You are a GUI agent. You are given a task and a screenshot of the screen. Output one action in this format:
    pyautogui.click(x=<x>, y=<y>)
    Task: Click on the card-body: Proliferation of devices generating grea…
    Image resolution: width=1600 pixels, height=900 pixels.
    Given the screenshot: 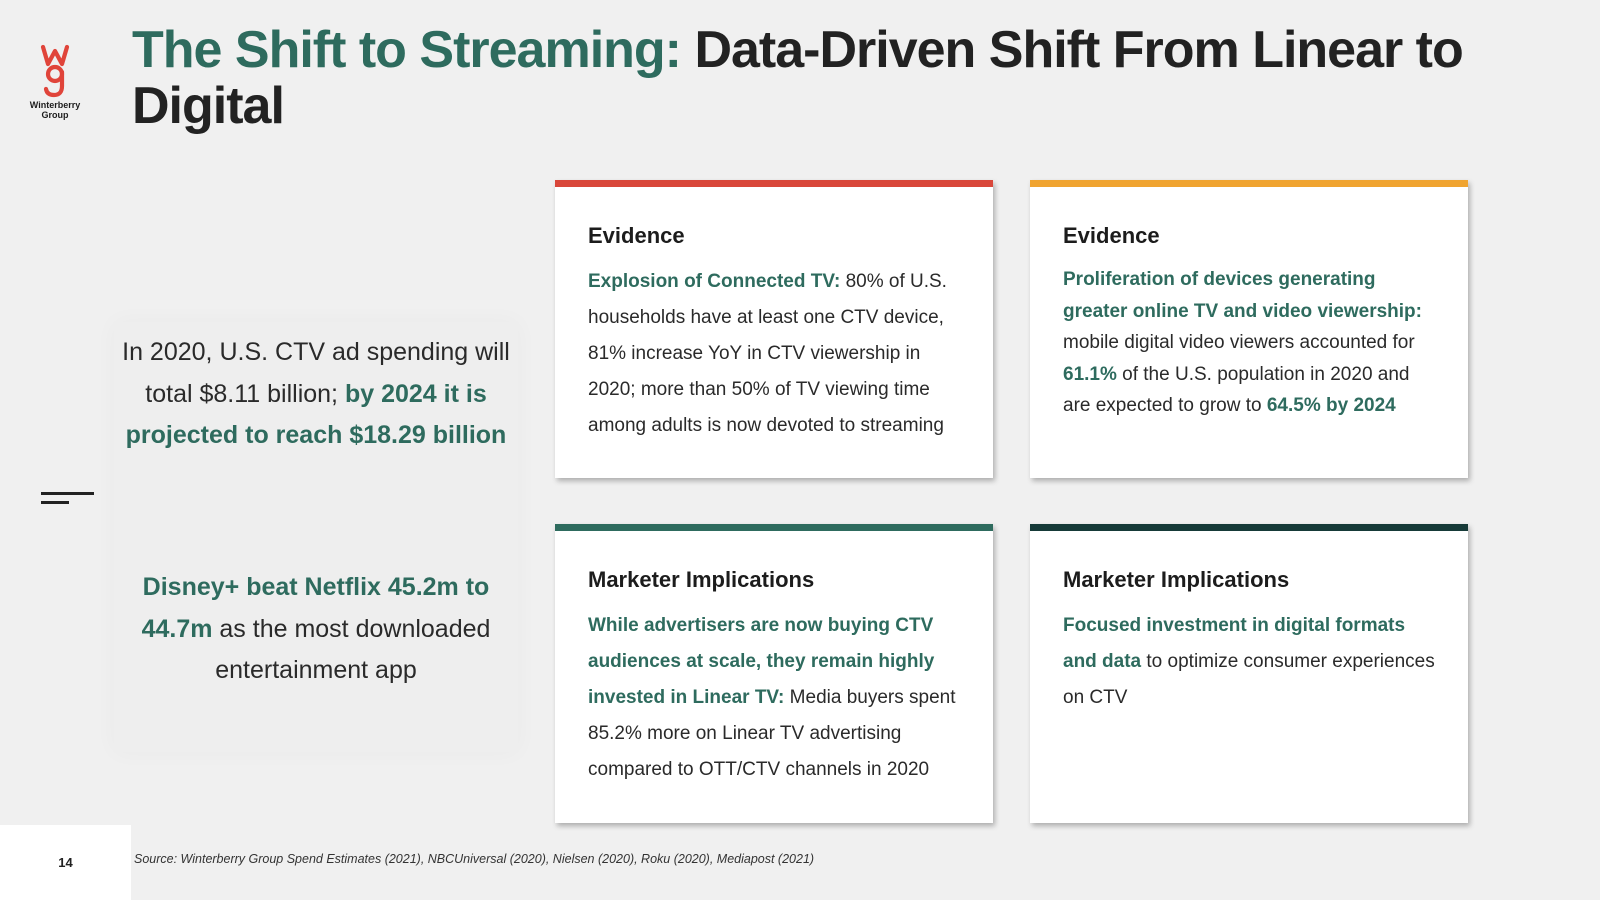 What is the action you would take?
    pyautogui.click(x=1252, y=343)
    